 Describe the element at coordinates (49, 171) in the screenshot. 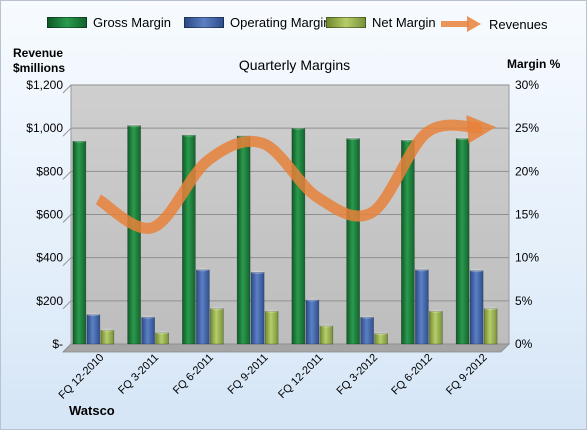

I see `left-tick-label: $800` at that location.